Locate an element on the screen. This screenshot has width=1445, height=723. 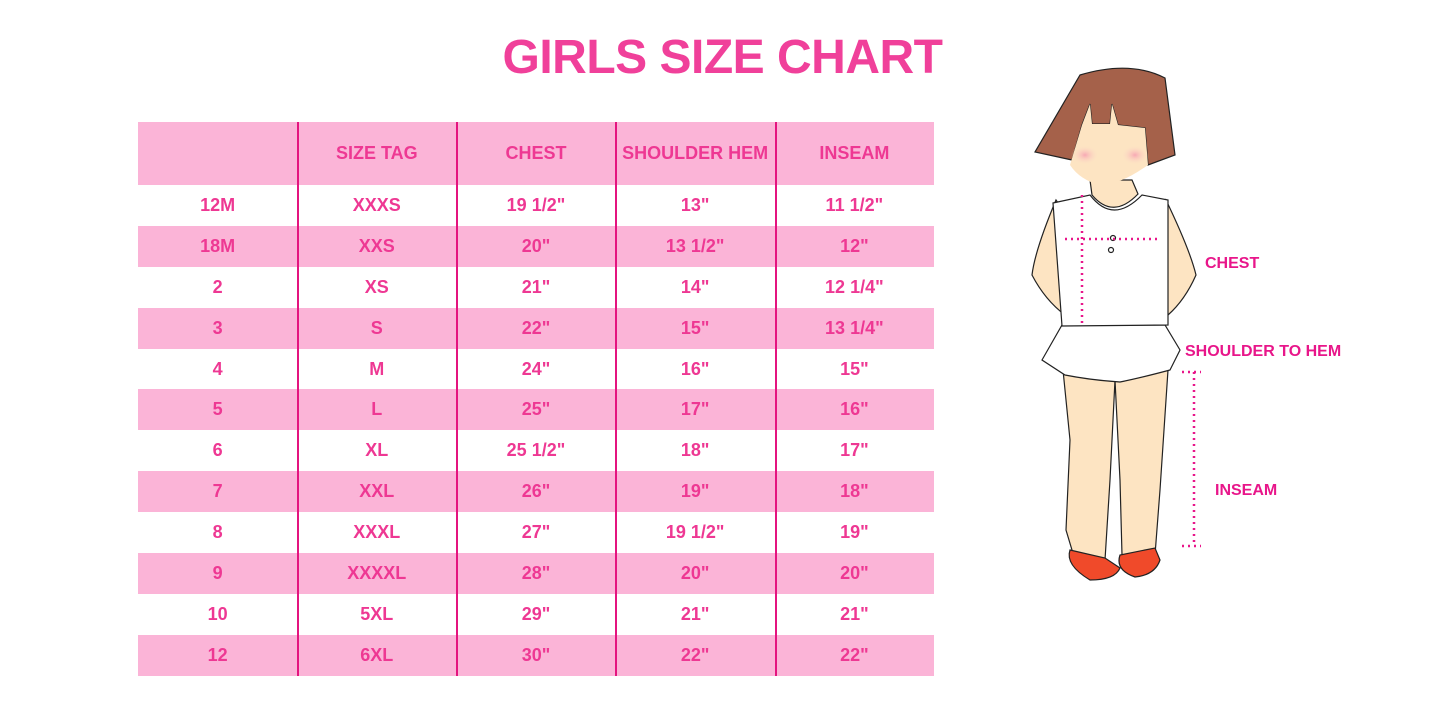
face is located at coordinates (1109, 144).